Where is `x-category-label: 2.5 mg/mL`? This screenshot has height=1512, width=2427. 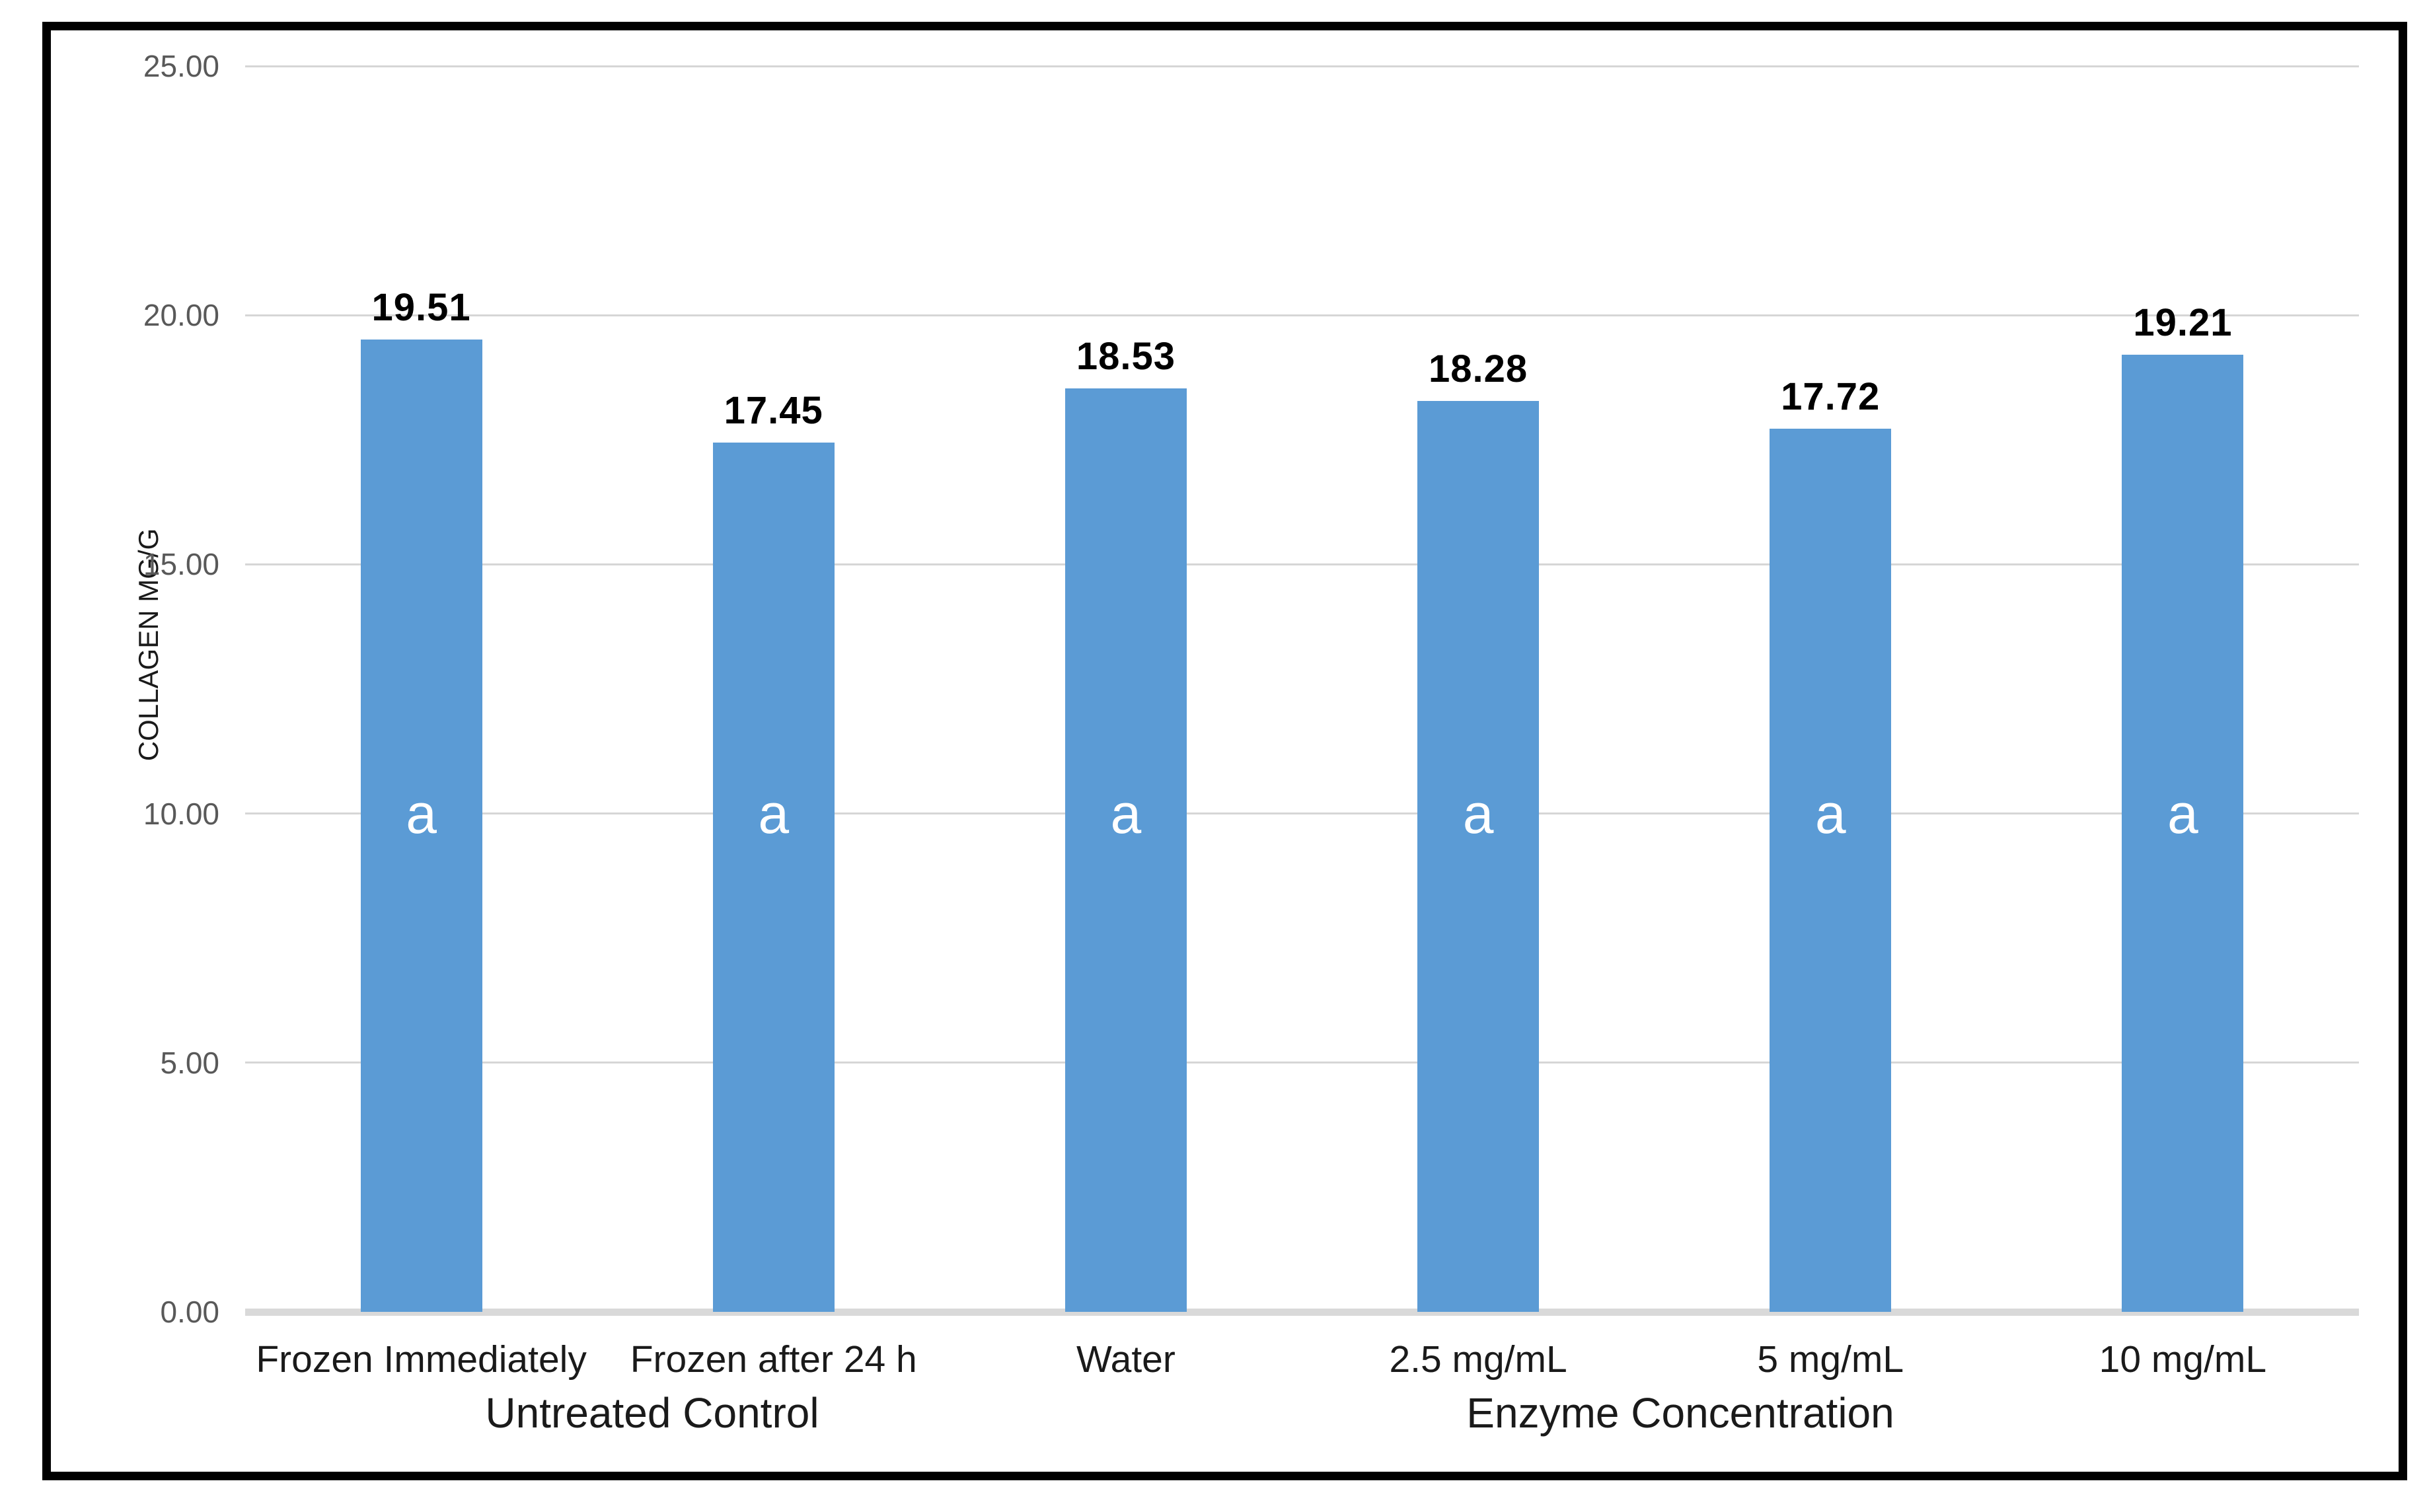
x-category-label: 2.5 mg/mL is located at coordinates (1478, 1359).